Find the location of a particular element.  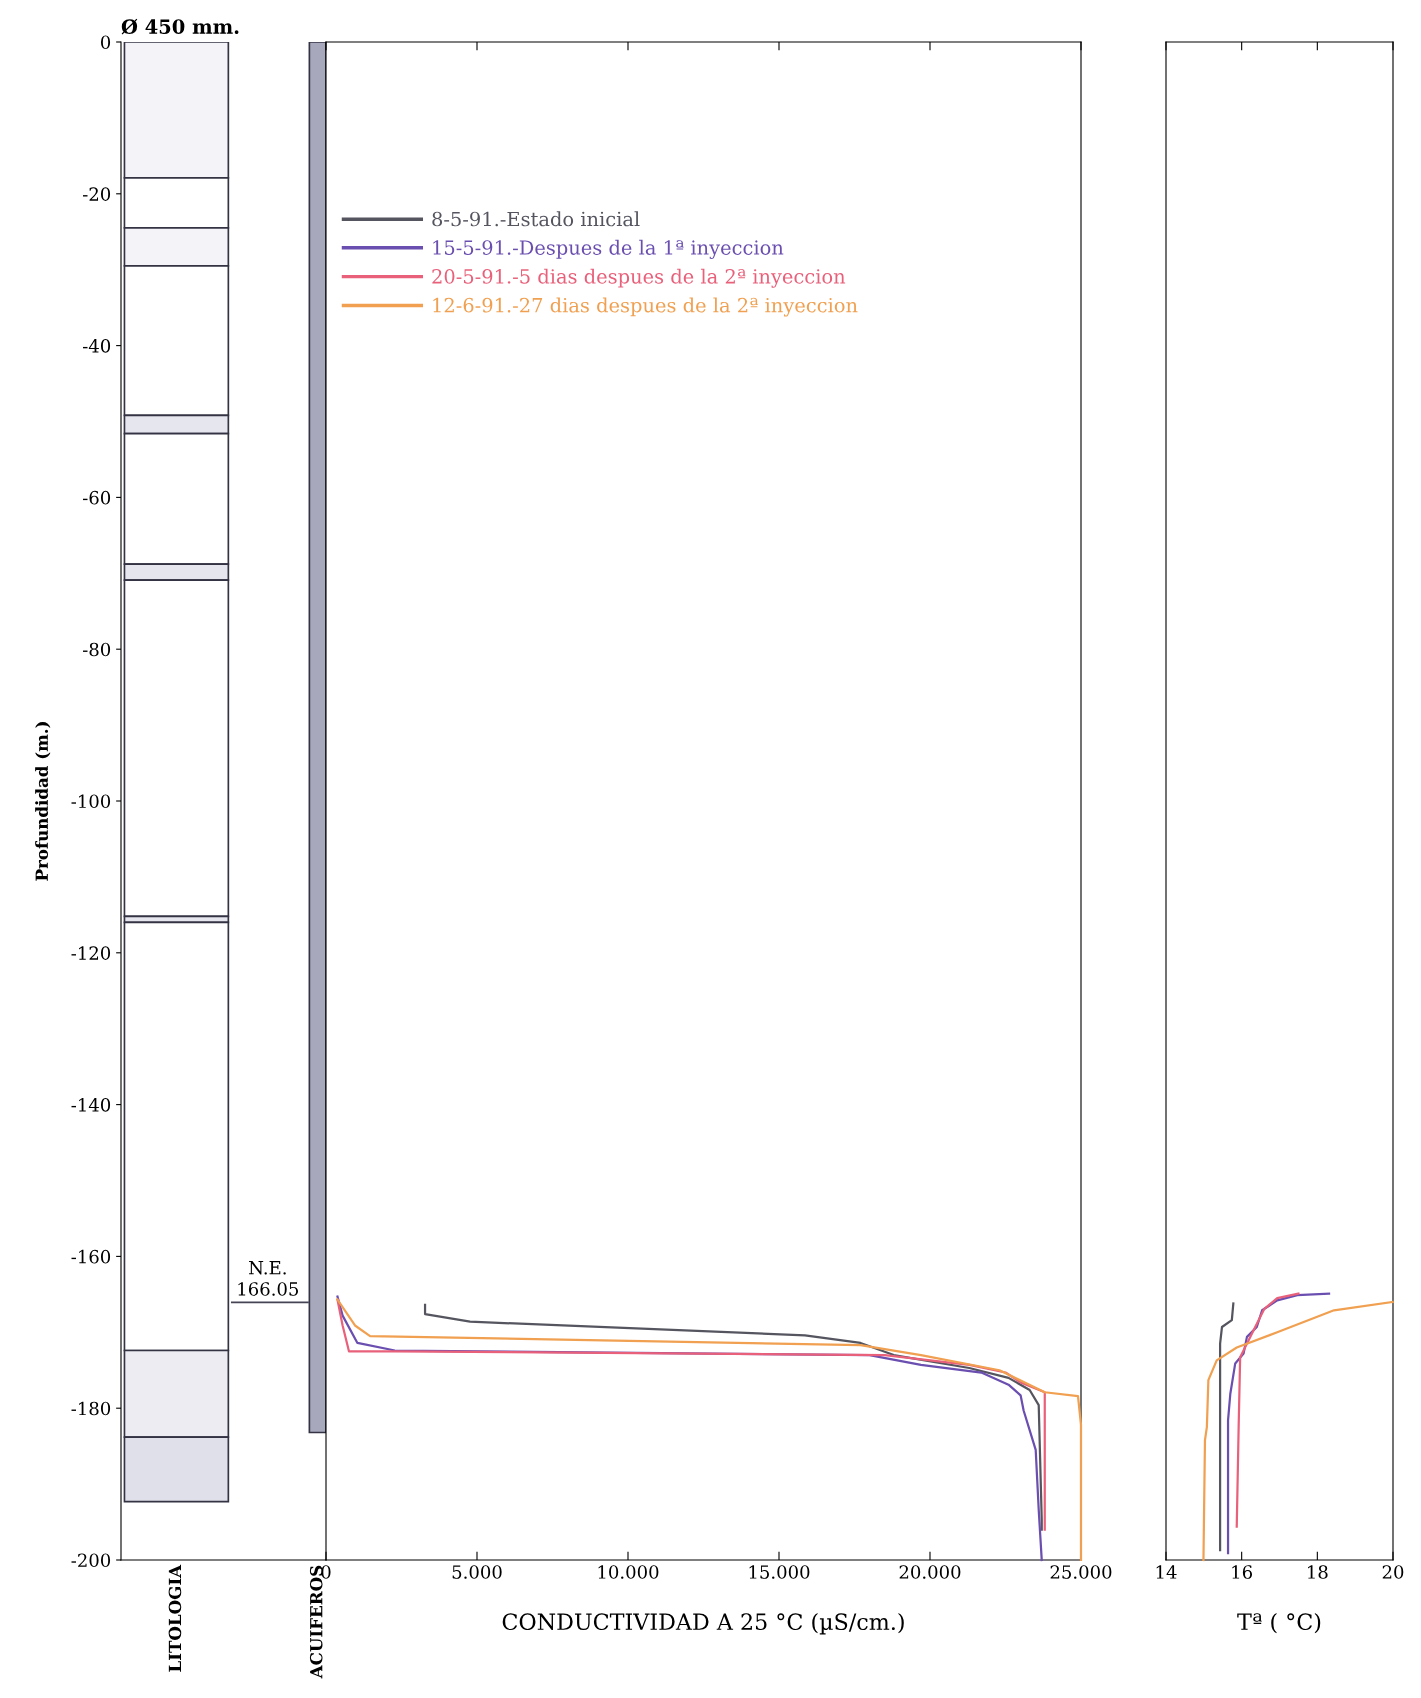

annotation: 166.05 is located at coordinates (268, 1289).